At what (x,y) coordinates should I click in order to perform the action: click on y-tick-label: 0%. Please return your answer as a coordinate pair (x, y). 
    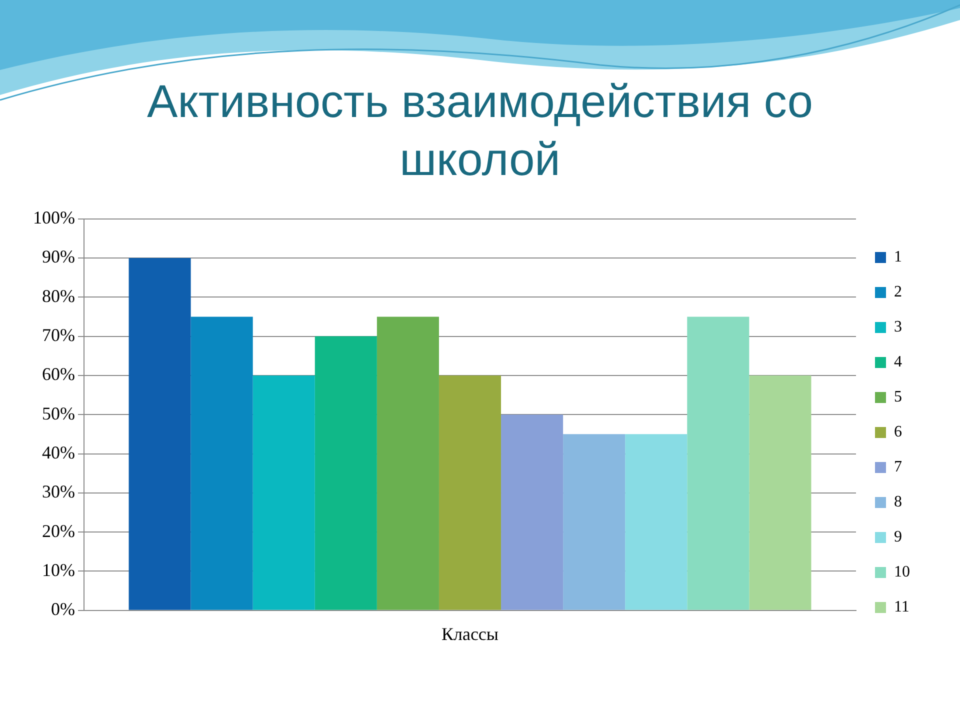
    Looking at the image, I should click on (62, 609).